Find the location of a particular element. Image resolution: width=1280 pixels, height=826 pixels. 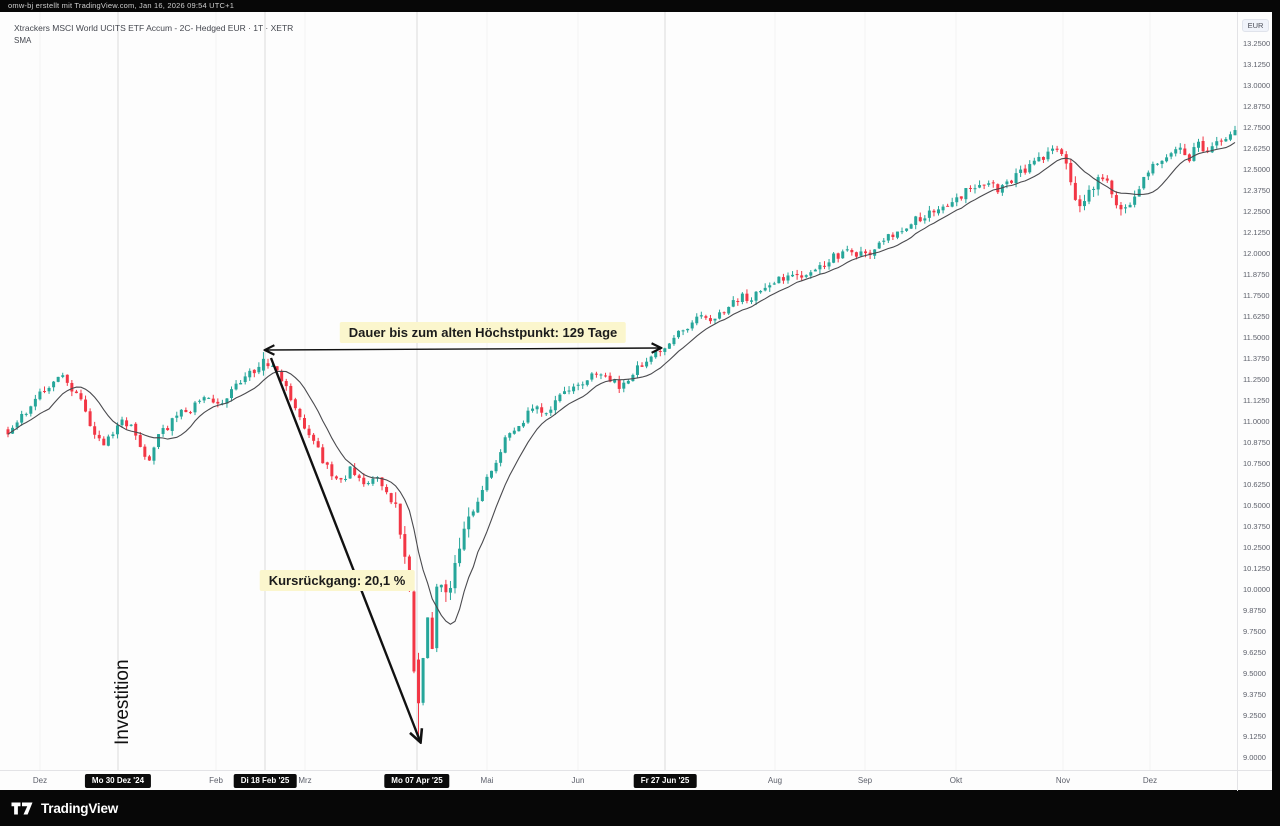

month-label: Mrz is located at coordinates (305, 780).